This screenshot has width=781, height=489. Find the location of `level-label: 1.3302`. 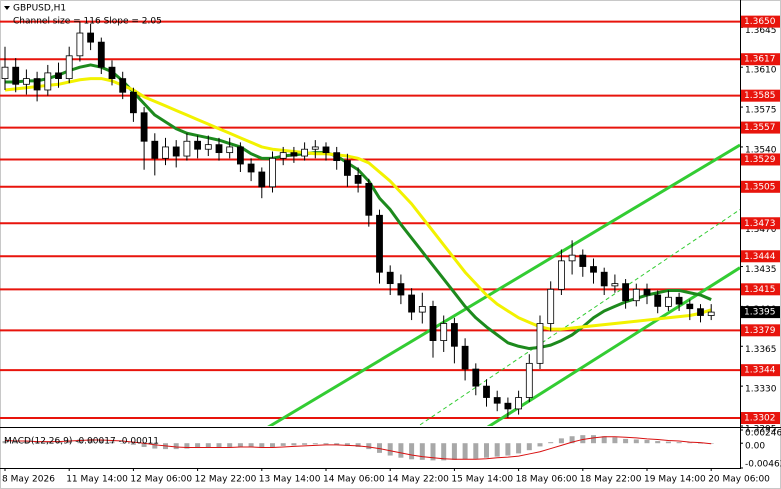

level-label: 1.3302 is located at coordinates (760, 419).